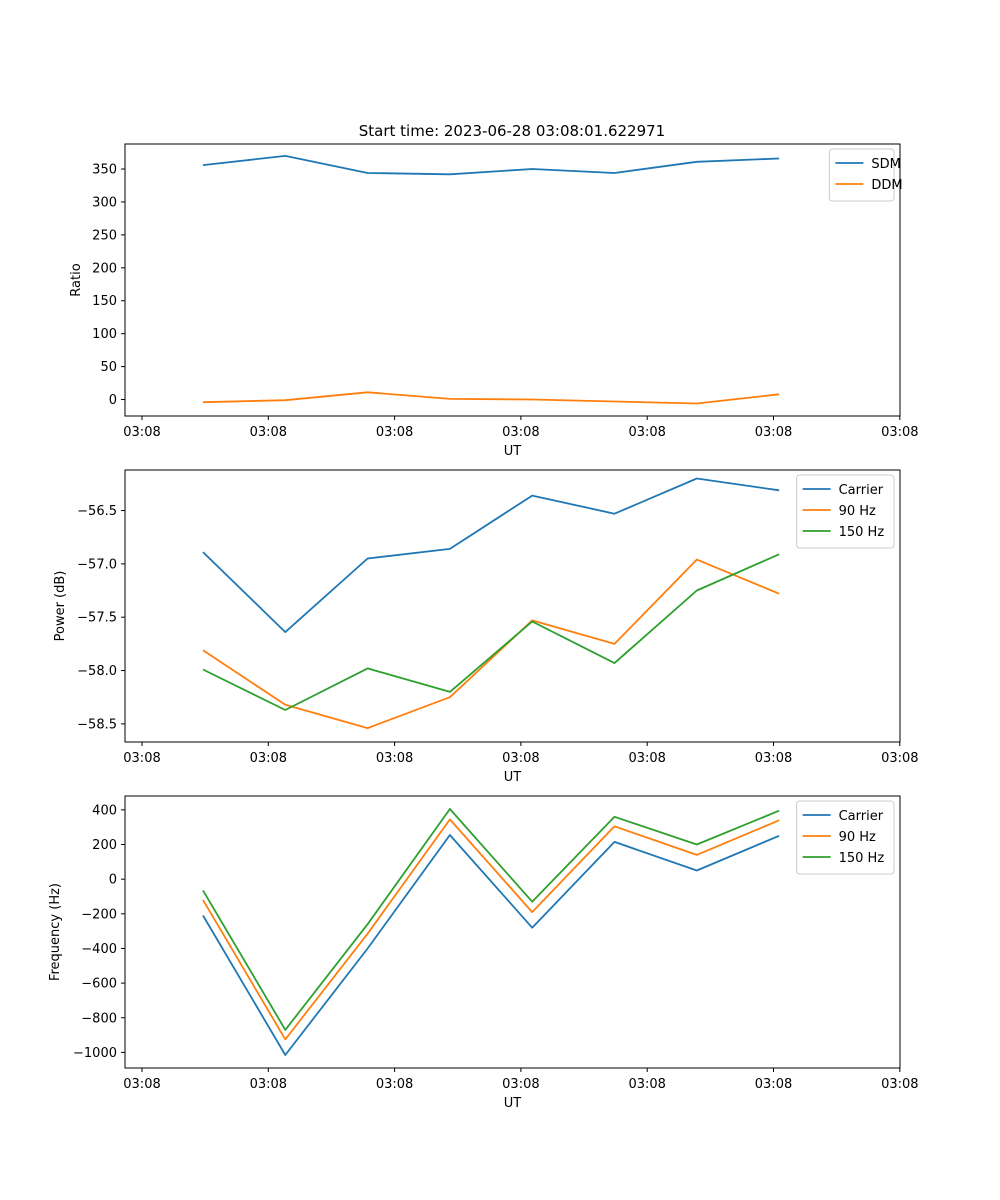 The image size is (1000, 1200). What do you see at coordinates (885, 164) in the screenshot?
I see `legend-label: SDM` at bounding box center [885, 164].